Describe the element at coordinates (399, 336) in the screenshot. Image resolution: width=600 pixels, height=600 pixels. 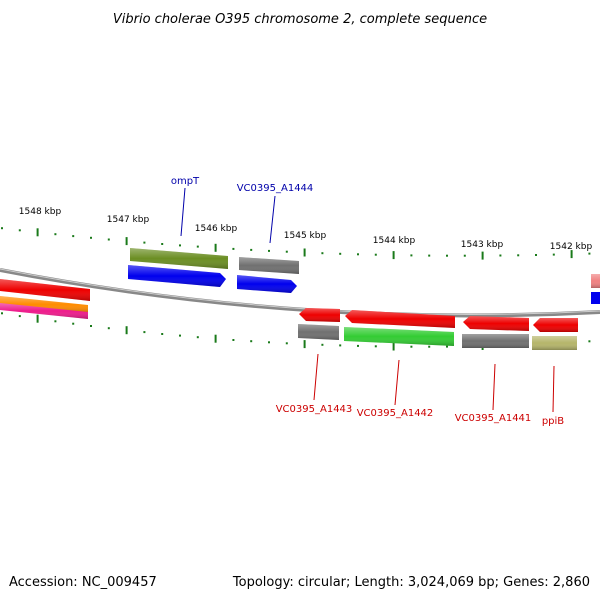
I see `feature-vc0395-a1442-cog` at that location.